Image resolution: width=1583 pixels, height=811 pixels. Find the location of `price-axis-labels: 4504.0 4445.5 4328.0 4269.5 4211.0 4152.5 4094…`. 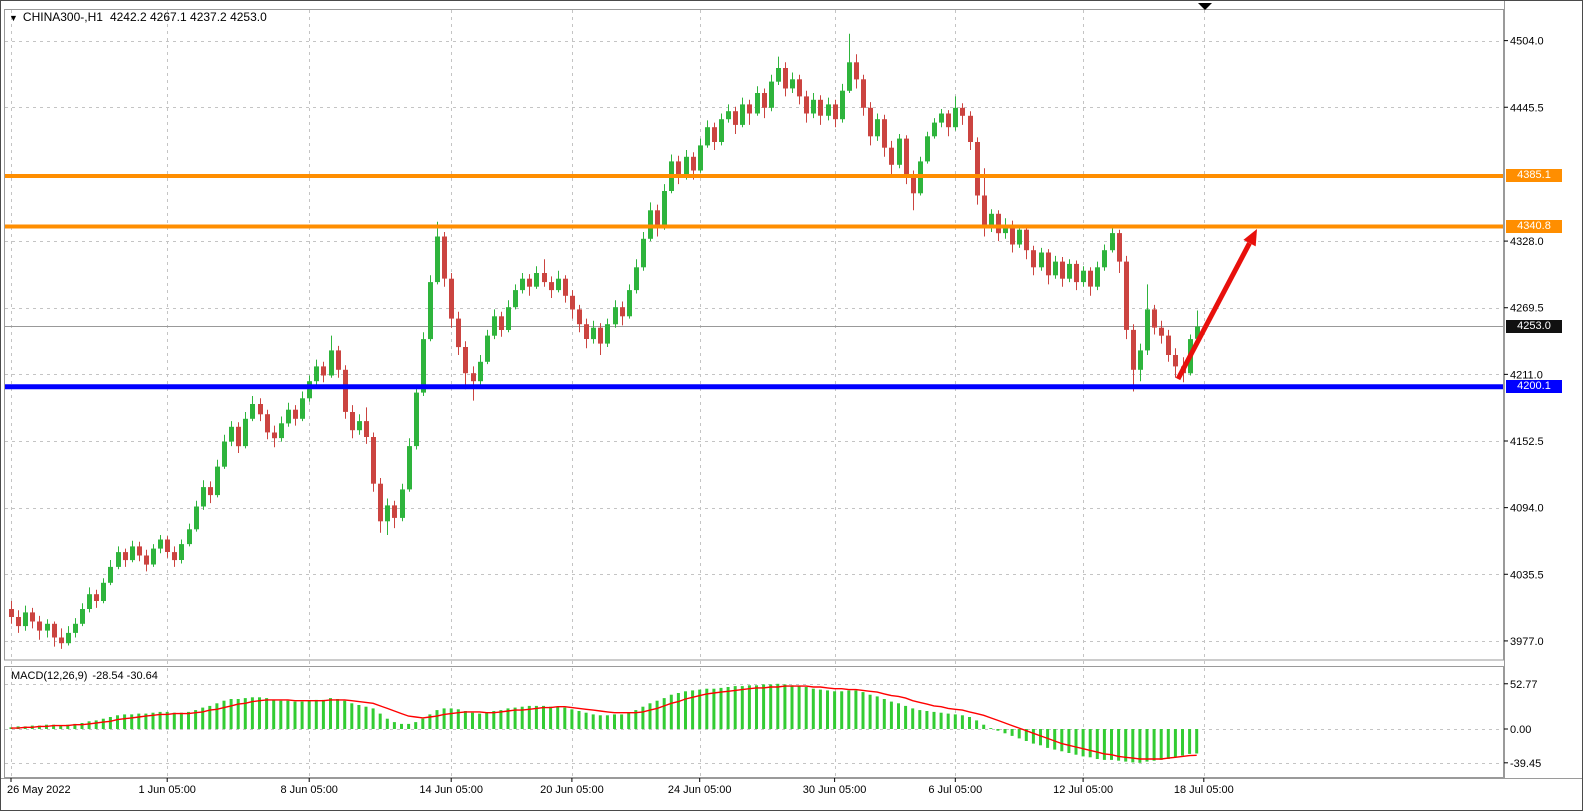

price-axis-labels: 4504.0 4445.5 4328.0 4269.5 4211.0 4152.5 4094… is located at coordinates (1524, 403).